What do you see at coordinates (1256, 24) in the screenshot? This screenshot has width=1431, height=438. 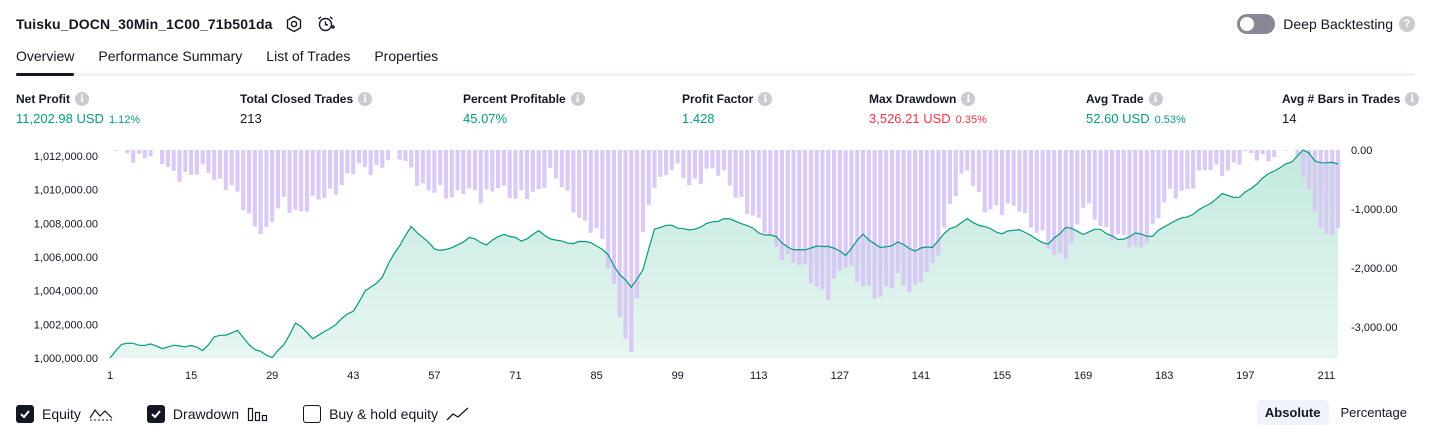 I see `deep-backtesting-toggle` at bounding box center [1256, 24].